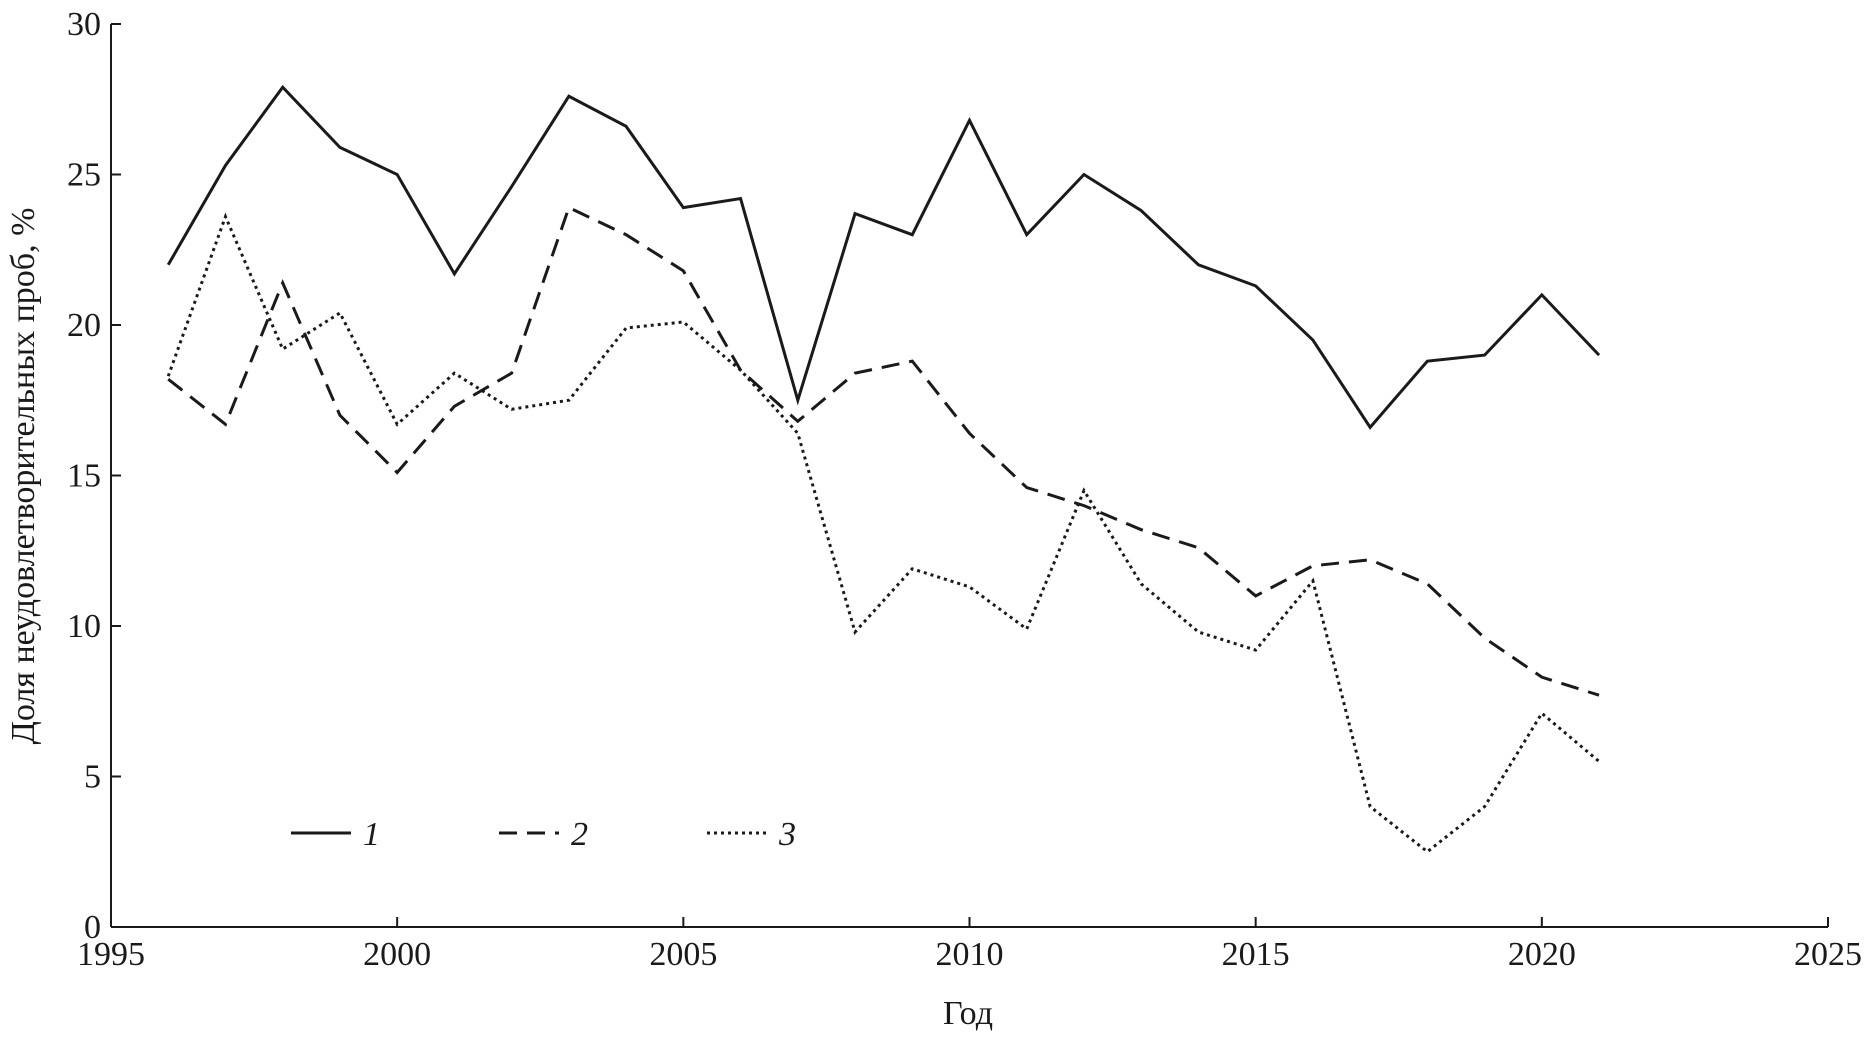 This screenshot has width=1870, height=1041. What do you see at coordinates (92, 927) in the screenshot?
I see `y-tick-label: 0` at bounding box center [92, 927].